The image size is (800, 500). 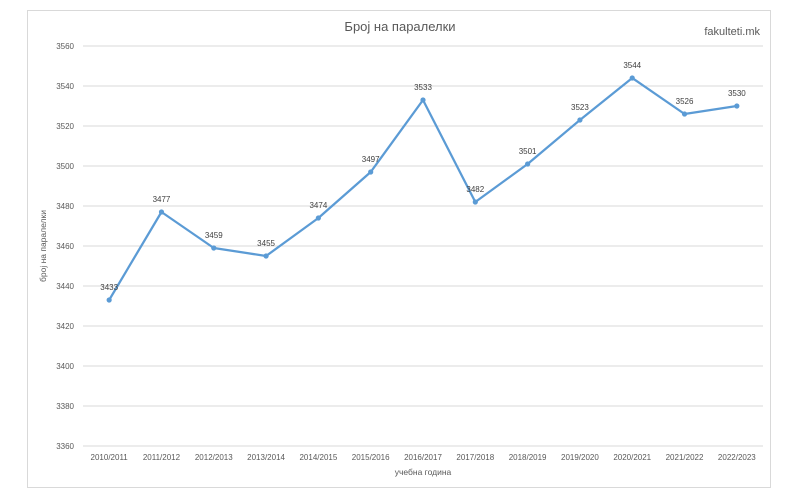 I want to click on y-tick-label: 3480, so click(x=65, y=206).